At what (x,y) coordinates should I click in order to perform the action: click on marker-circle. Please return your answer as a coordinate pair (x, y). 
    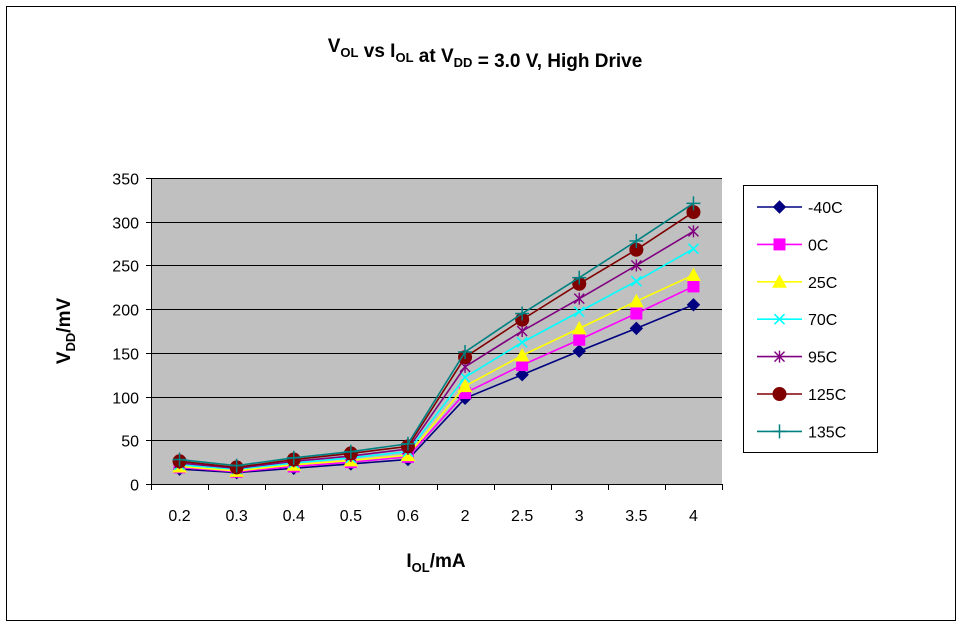
    Looking at the image, I should click on (779, 394).